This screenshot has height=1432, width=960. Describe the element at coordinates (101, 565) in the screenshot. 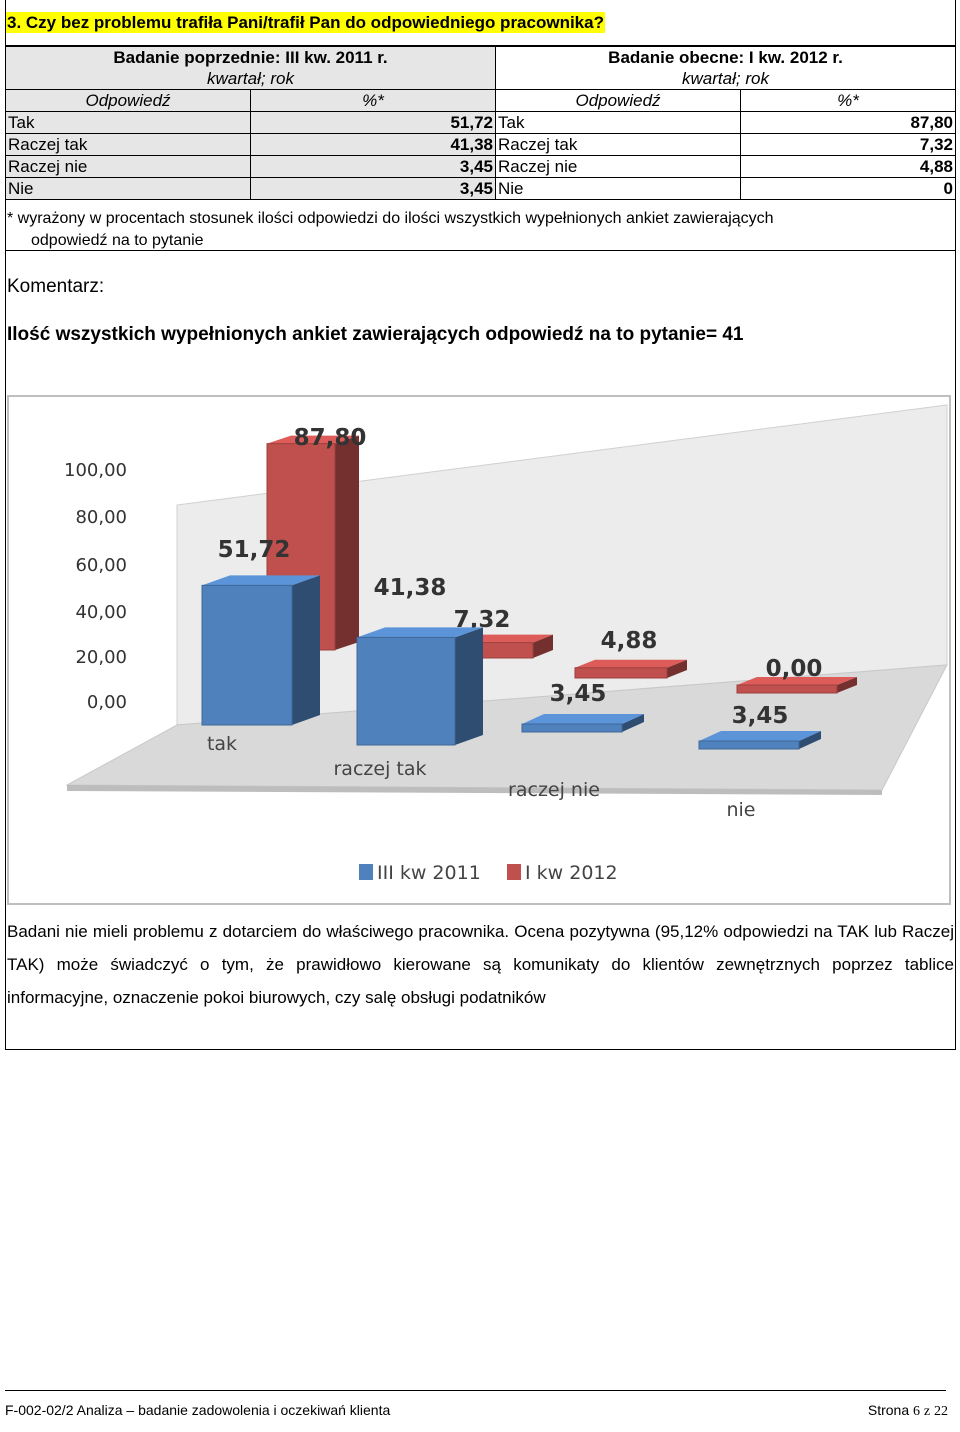

I see `y-tick-label: 60,00` at that location.